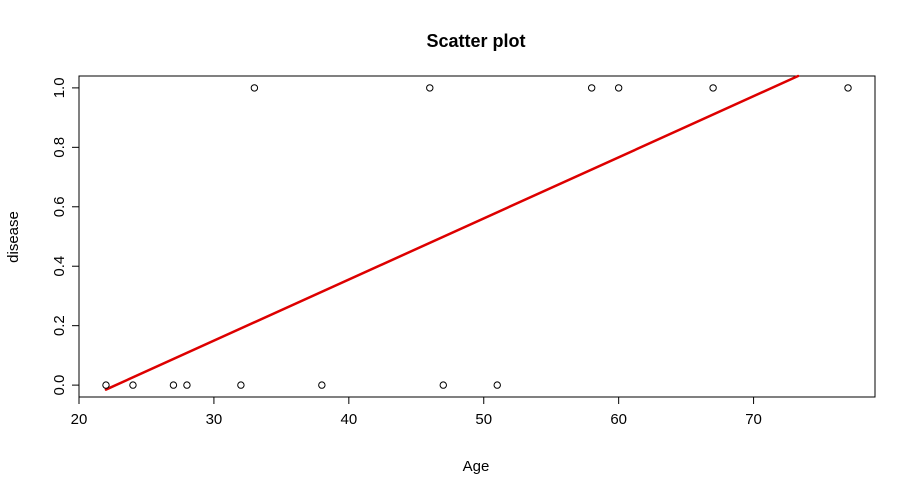 The height and width of the screenshot is (495, 915). I want to click on x-axis-label: Age, so click(476, 466).